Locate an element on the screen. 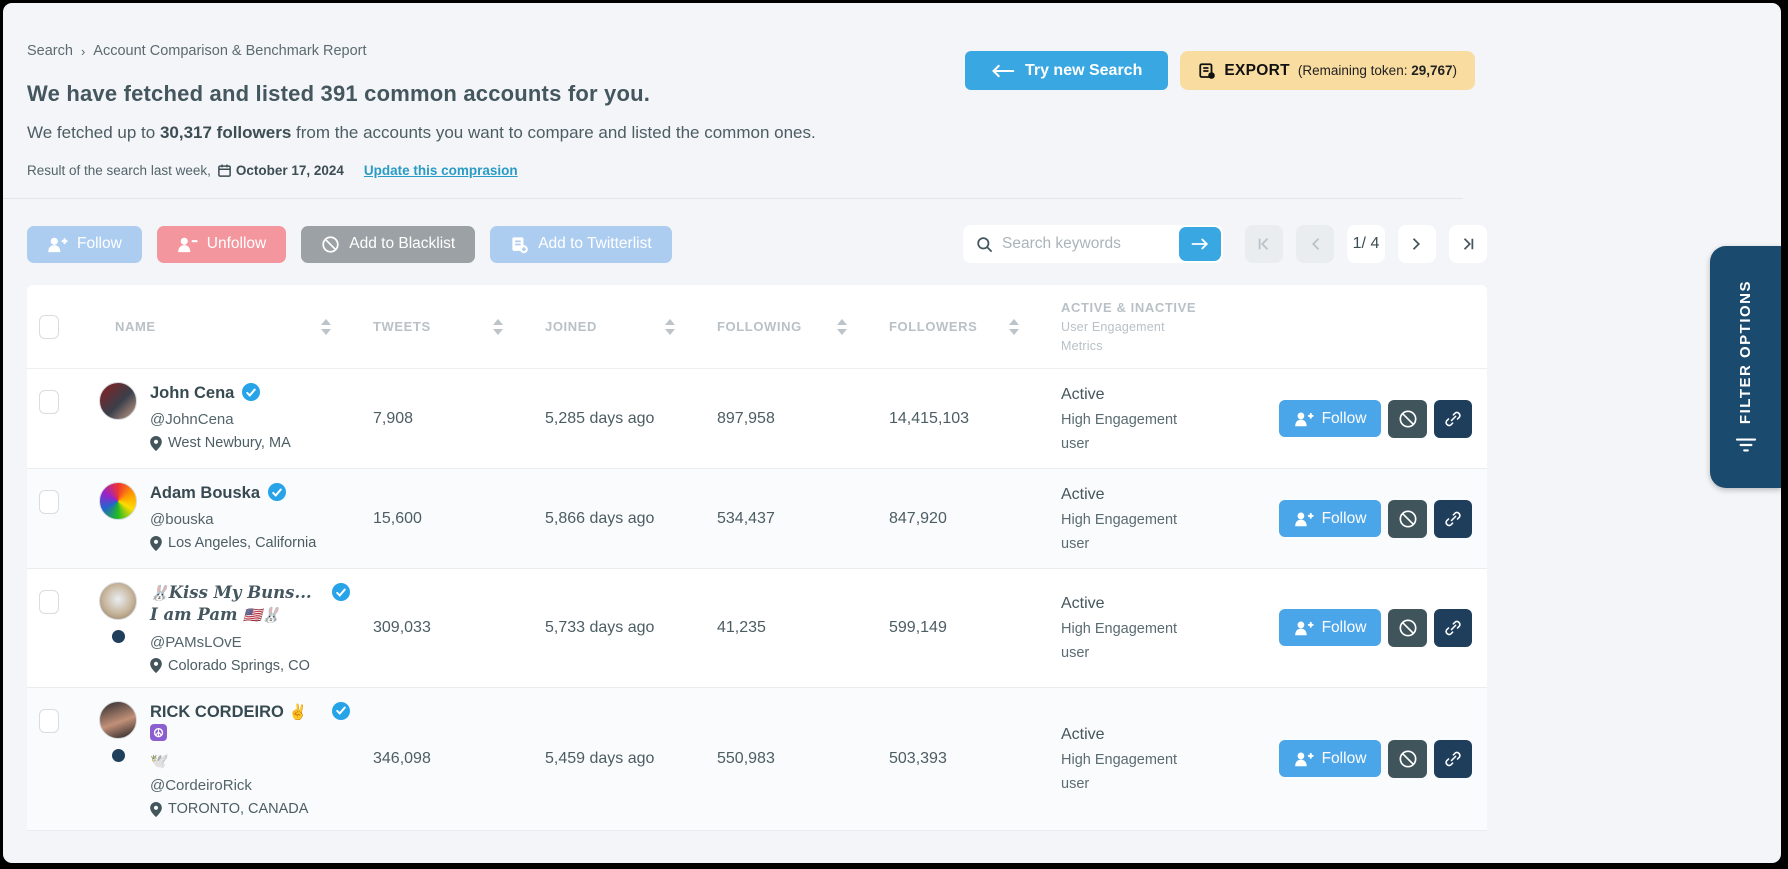 The width and height of the screenshot is (1788, 869). chevron-right-icon is located at coordinates (1416, 244).